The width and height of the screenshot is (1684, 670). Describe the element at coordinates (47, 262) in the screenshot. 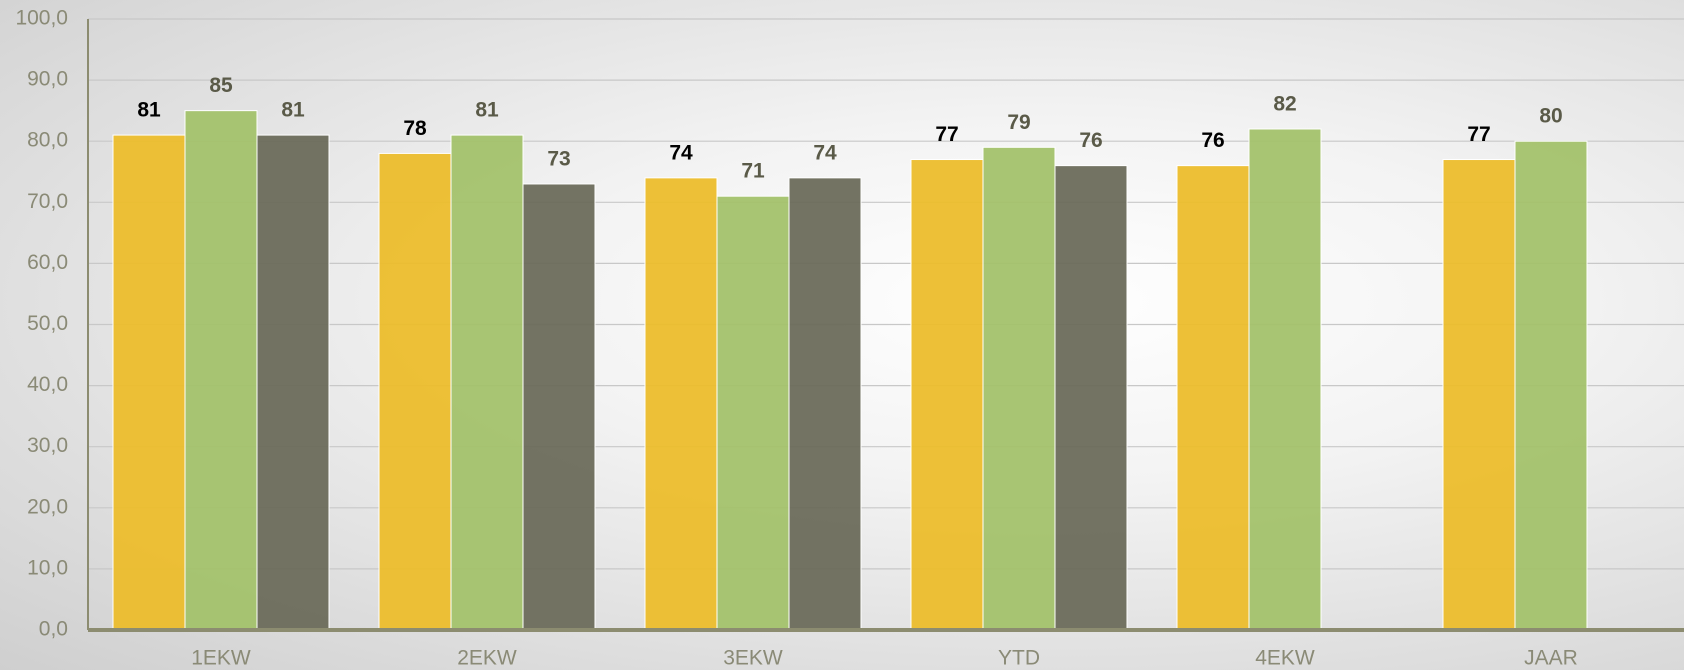

I see `y-tick-label: 60,0` at that location.